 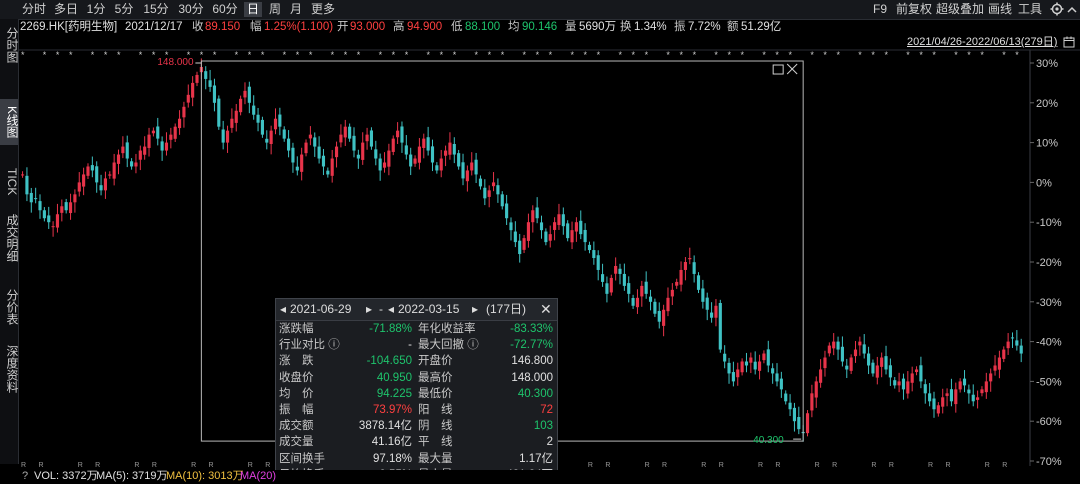 What do you see at coordinates (416, 378) in the screenshot?
I see `stats-row: 收盘价 40.950 最高价 148.000` at bounding box center [416, 378].